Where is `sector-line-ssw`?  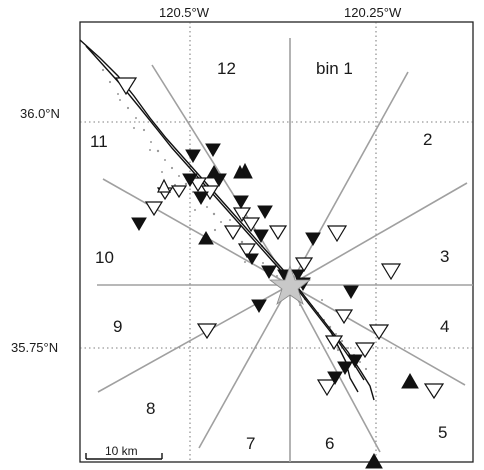
sector-line-ssw is located at coordinates (244, 366).